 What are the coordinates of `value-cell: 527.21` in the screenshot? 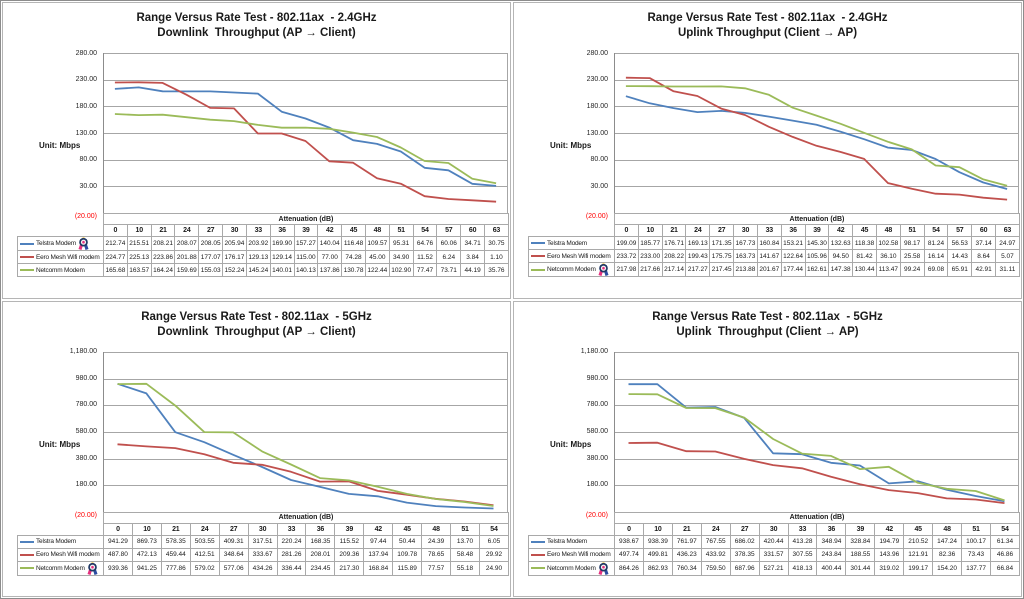 It's located at (773, 568).